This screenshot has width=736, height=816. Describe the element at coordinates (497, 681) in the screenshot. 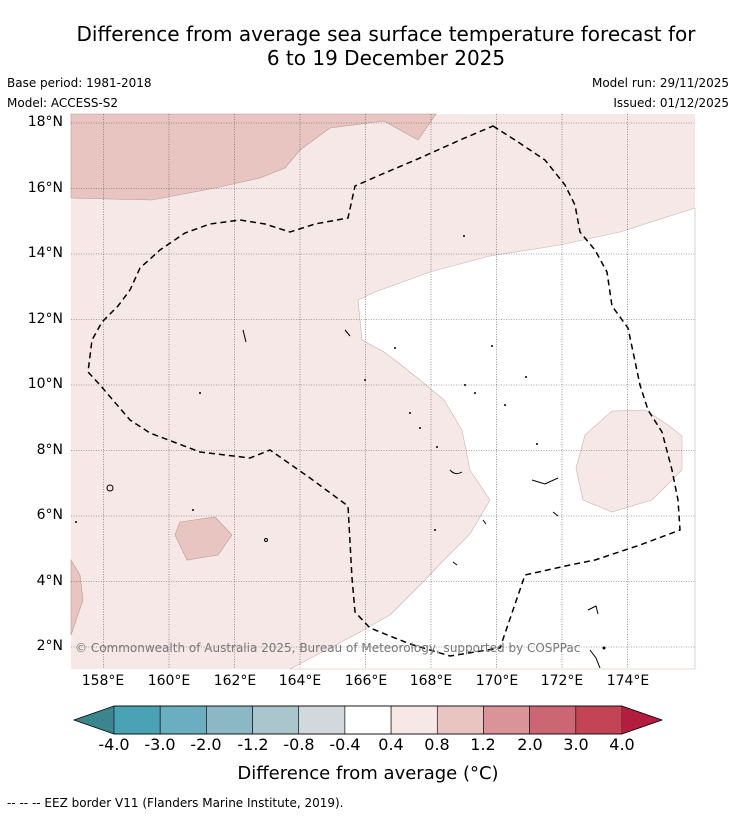

I see `lon-label: 170°E` at that location.